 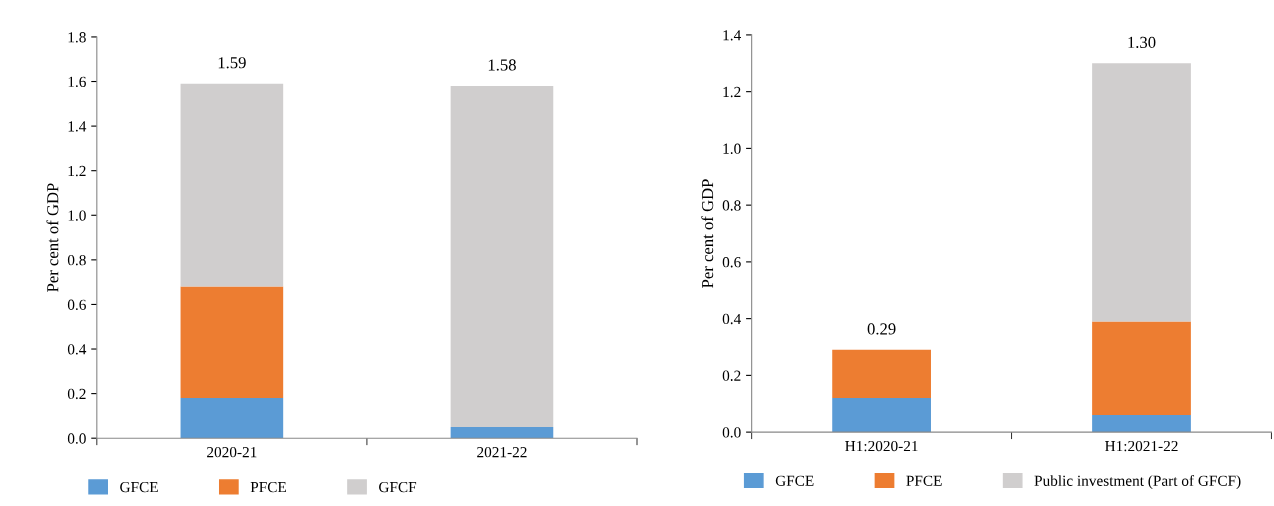 I want to click on x-tick-label: 2020-21, so click(x=232, y=452).